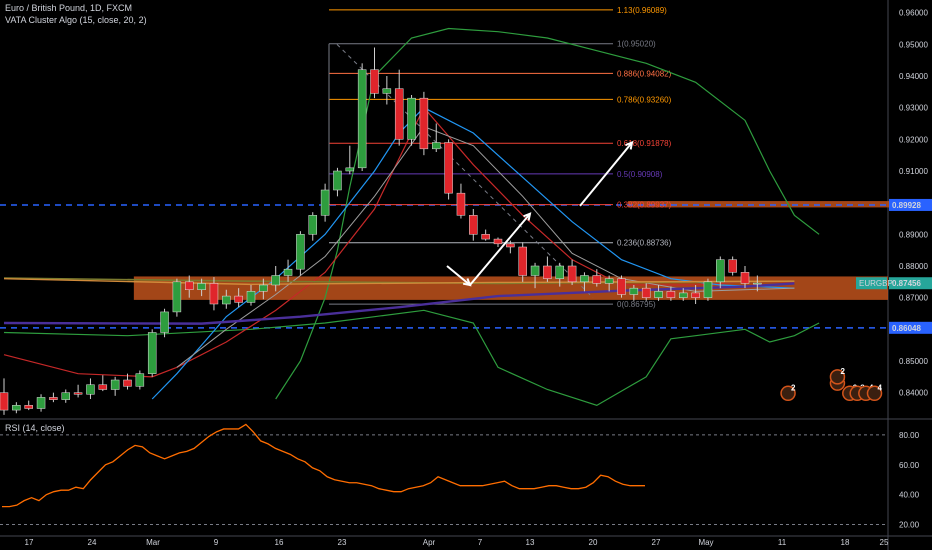 This screenshot has height=550, width=932. I want to click on symbol-title: Euro / British Pound, 1D, FXCM, so click(69, 8).